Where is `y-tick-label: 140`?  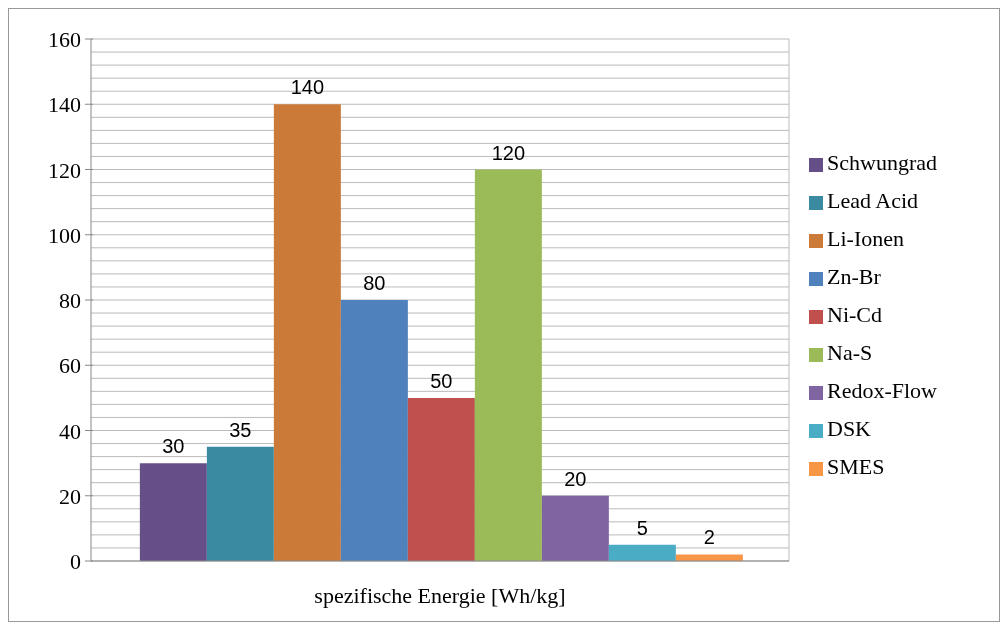 y-tick-label: 140 is located at coordinates (64, 105).